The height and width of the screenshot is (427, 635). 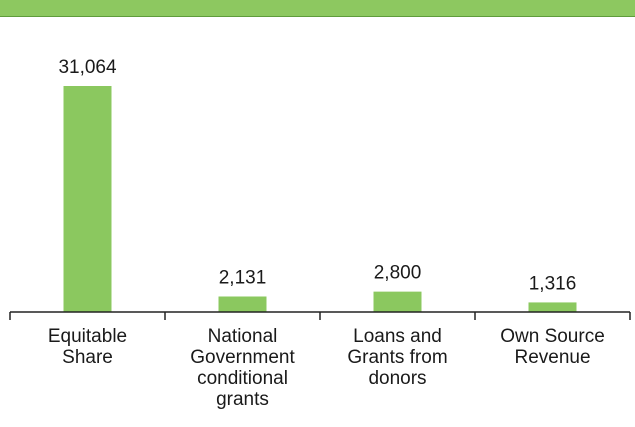 What do you see at coordinates (553, 283) in the screenshot?
I see `bar-value-label: 1,316` at bounding box center [553, 283].